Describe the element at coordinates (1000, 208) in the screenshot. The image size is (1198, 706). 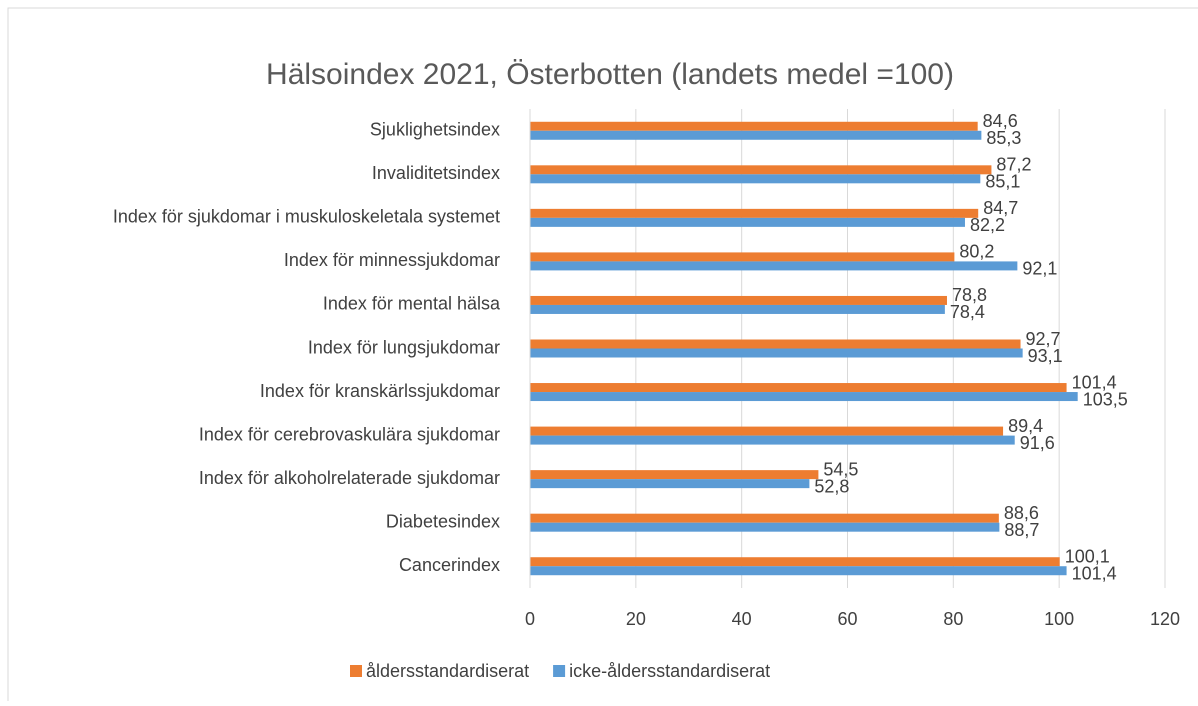
I see `data-label: 84,7` at that location.